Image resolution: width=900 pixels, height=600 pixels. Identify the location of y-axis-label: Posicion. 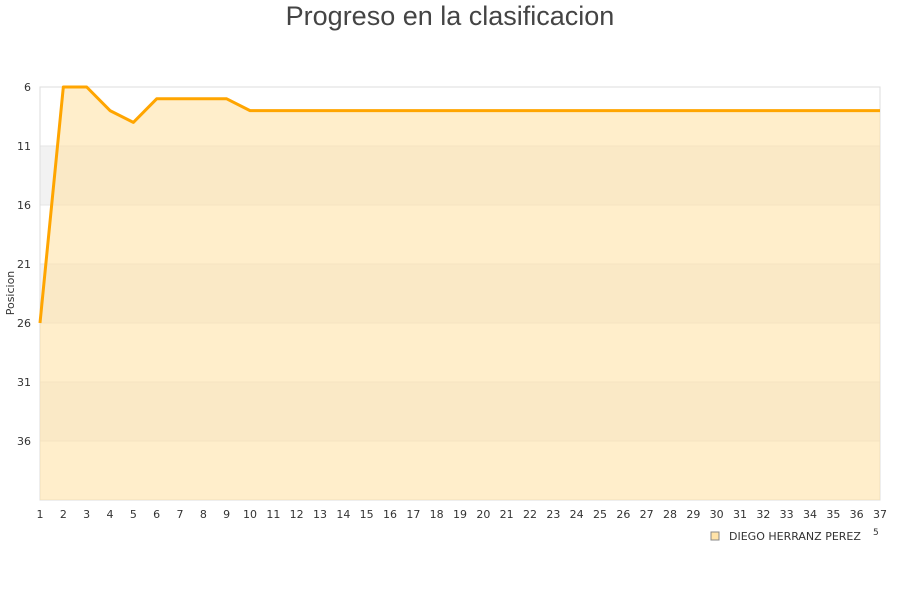
(10, 293).